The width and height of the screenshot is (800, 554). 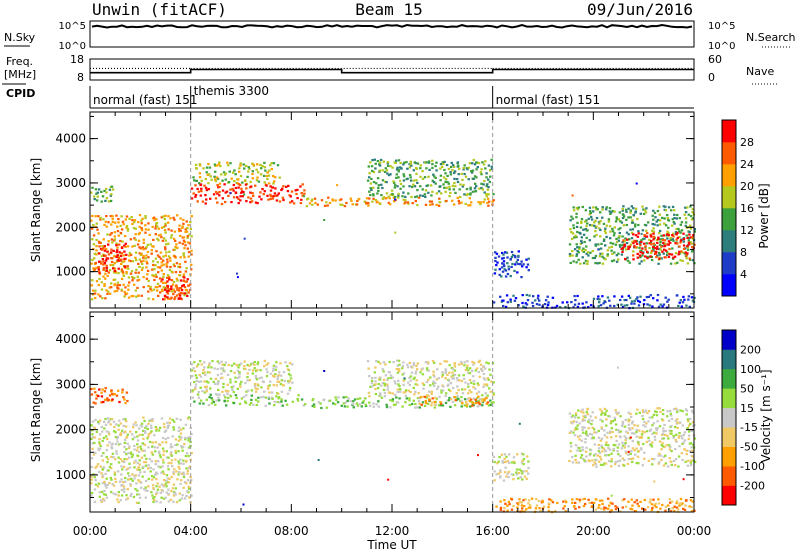 What do you see at coordinates (36, 410) in the screenshot?
I see `velocity-yaxis-label: Slant Range [km]` at bounding box center [36, 410].